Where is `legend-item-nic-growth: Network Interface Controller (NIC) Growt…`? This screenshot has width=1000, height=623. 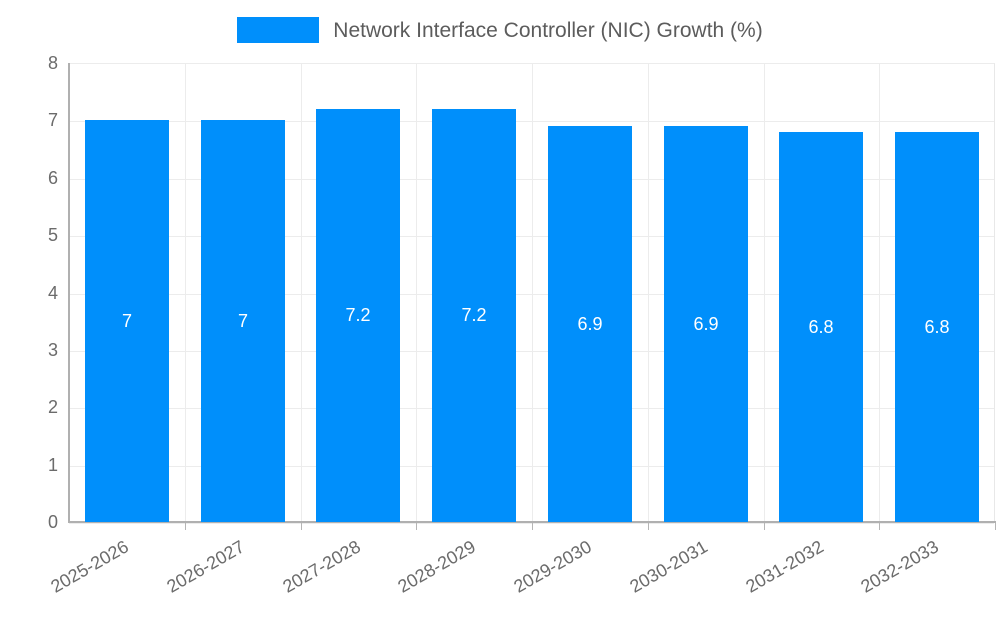 legend-item-nic-growth: Network Interface Controller (NIC) Growt… is located at coordinates (500, 30).